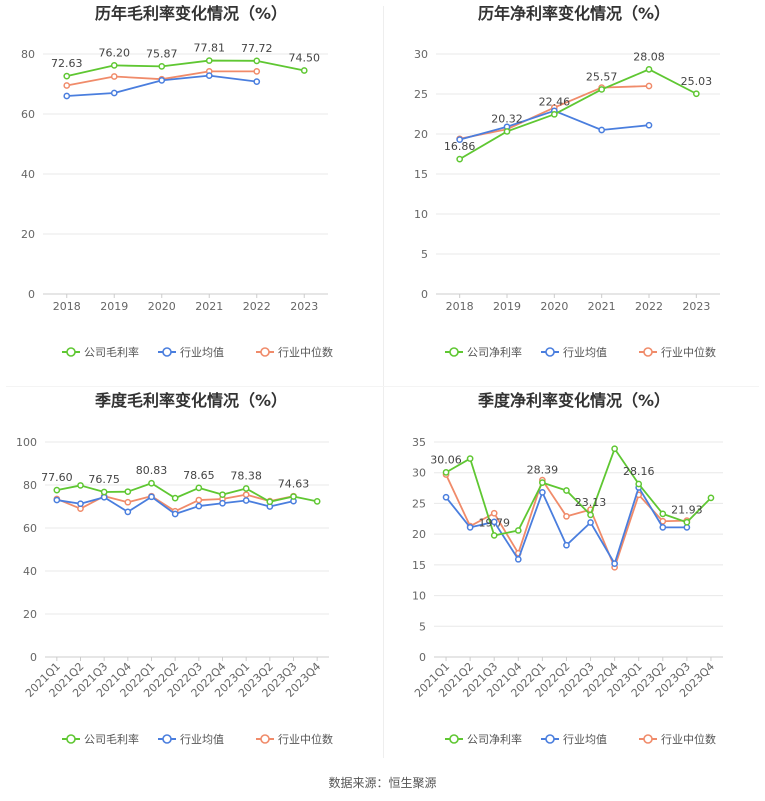 This screenshot has height=801, width=765. Describe the element at coordinates (294, 484) in the screenshot. I see `data-label: 74.63` at that location.